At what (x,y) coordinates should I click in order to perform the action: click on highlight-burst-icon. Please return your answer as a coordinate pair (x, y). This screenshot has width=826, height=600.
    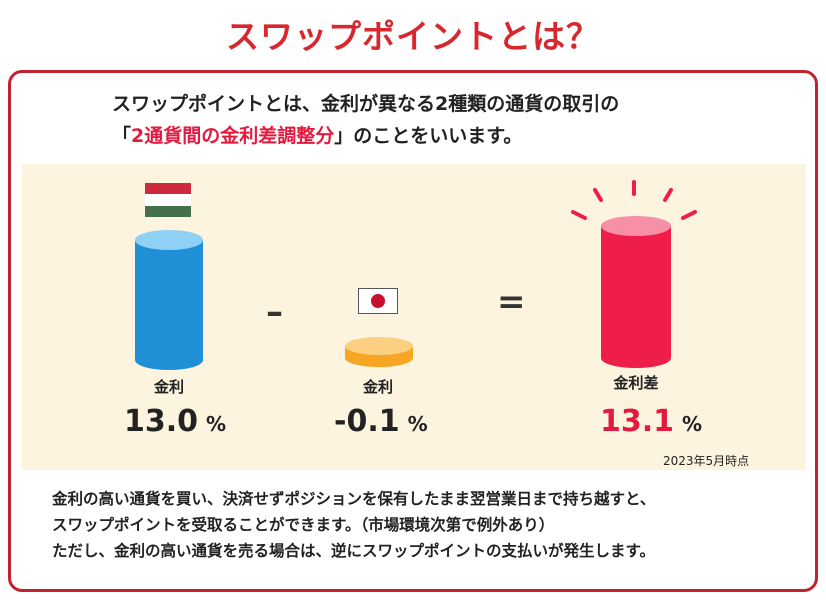
    Looking at the image, I should click on (634, 200).